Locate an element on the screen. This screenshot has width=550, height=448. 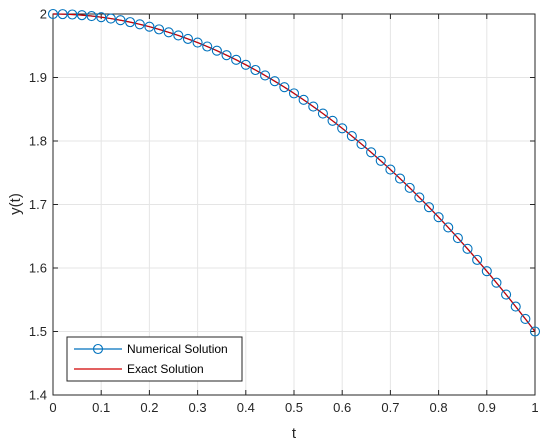
legend-marker-numerical is located at coordinates (98, 349).